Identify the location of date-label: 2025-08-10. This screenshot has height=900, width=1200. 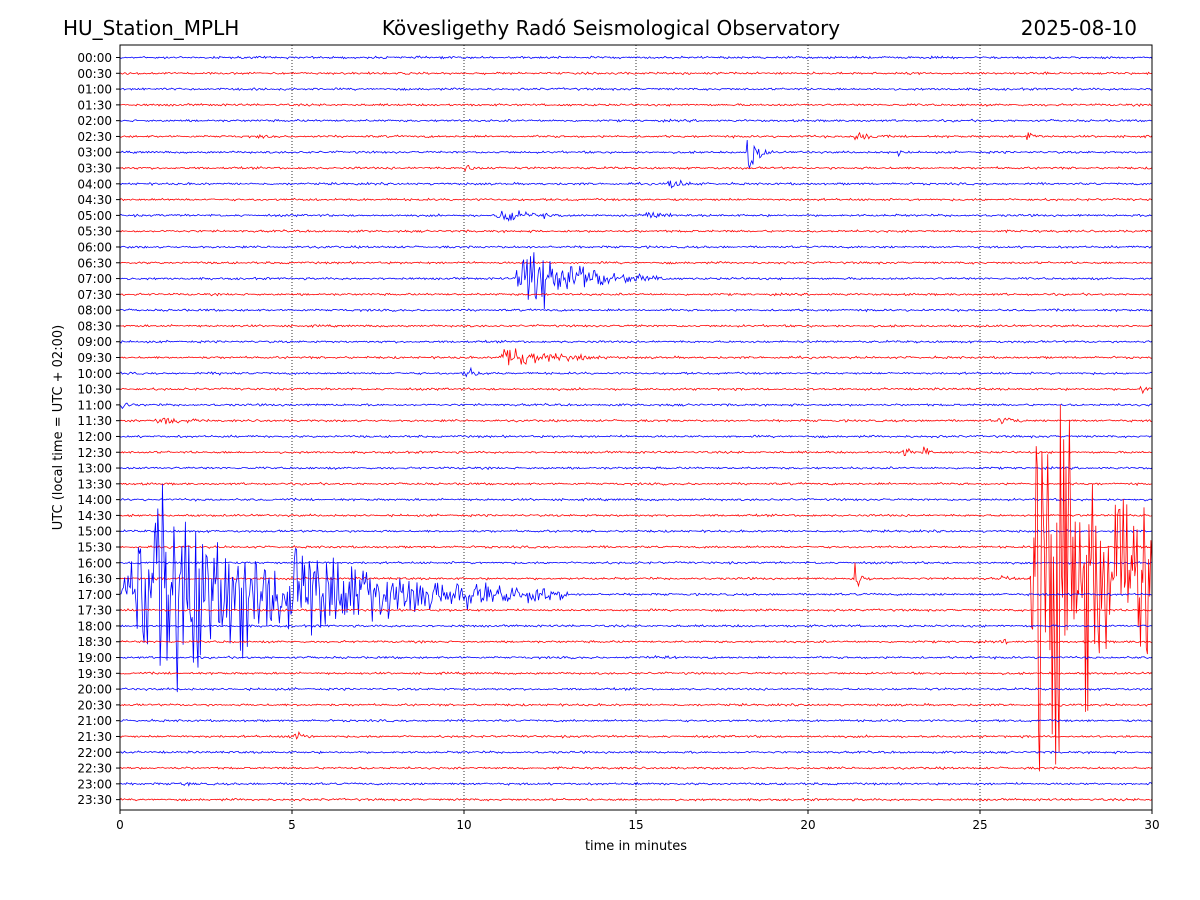
(1078, 28).